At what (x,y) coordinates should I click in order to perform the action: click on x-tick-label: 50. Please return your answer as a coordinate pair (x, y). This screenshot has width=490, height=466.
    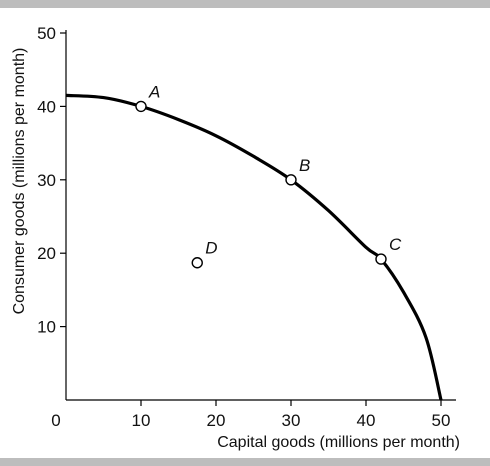
    Looking at the image, I should click on (441, 420).